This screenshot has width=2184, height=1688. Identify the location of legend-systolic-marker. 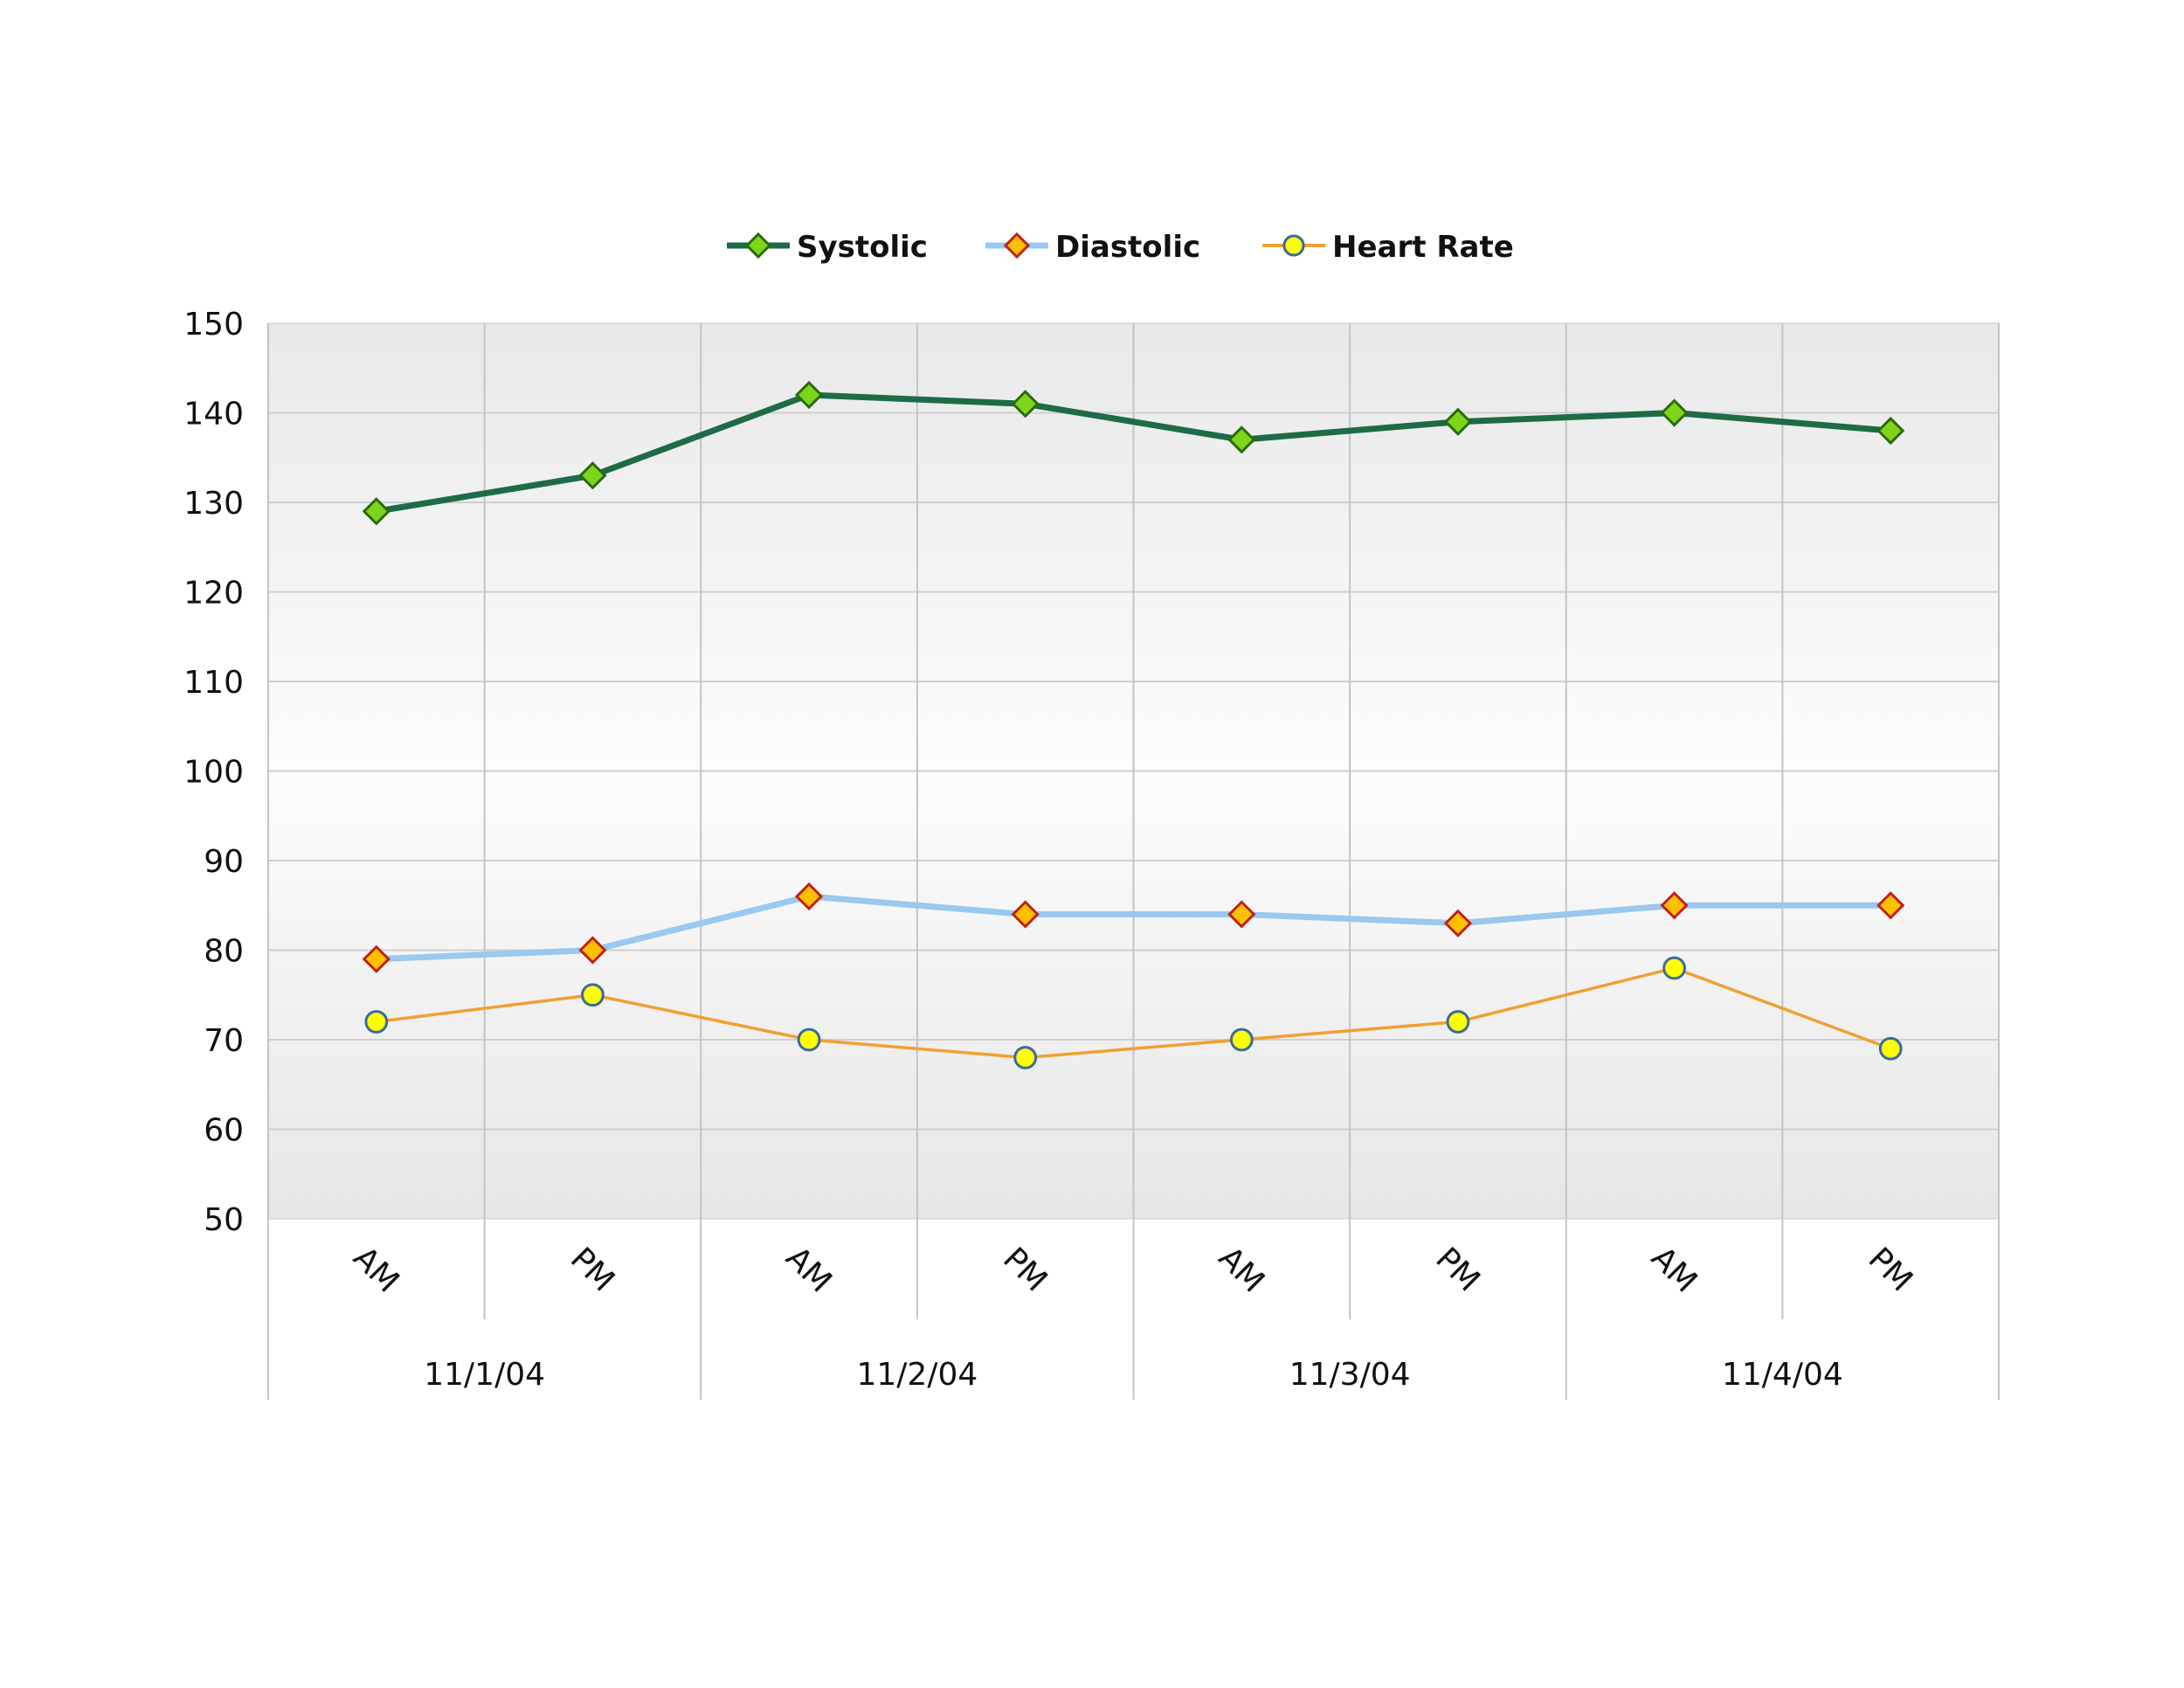
(758, 245).